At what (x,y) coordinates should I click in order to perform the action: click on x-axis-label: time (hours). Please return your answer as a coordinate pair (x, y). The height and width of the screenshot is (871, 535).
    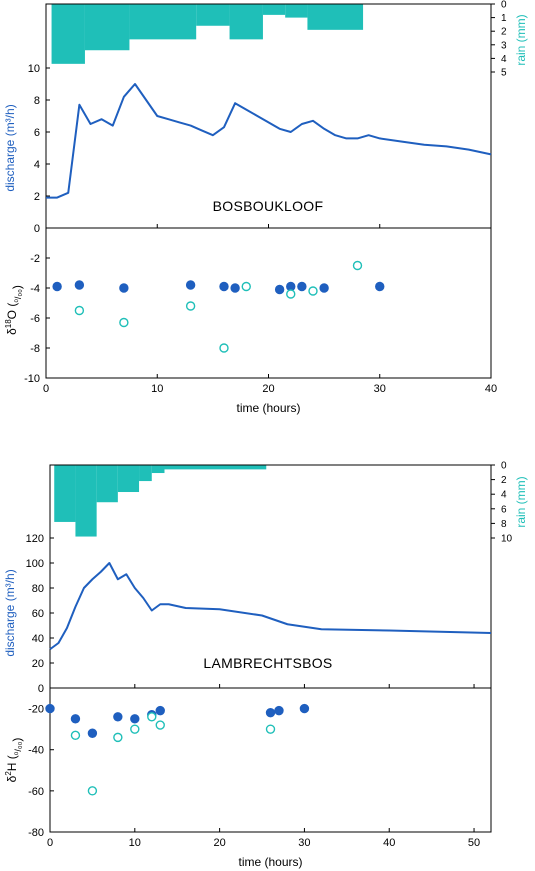
    Looking at the image, I should click on (268, 408).